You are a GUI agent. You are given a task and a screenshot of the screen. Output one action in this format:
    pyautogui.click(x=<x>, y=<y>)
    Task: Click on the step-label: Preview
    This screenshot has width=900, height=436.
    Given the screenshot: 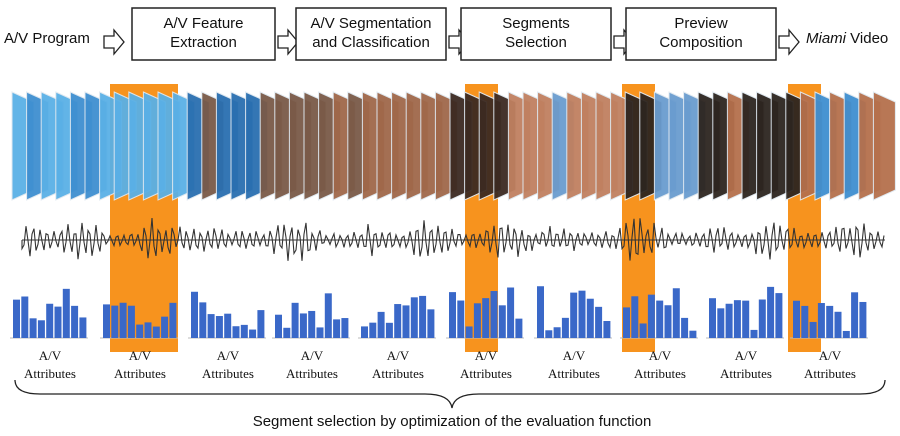 What is the action you would take?
    pyautogui.click(x=701, y=23)
    